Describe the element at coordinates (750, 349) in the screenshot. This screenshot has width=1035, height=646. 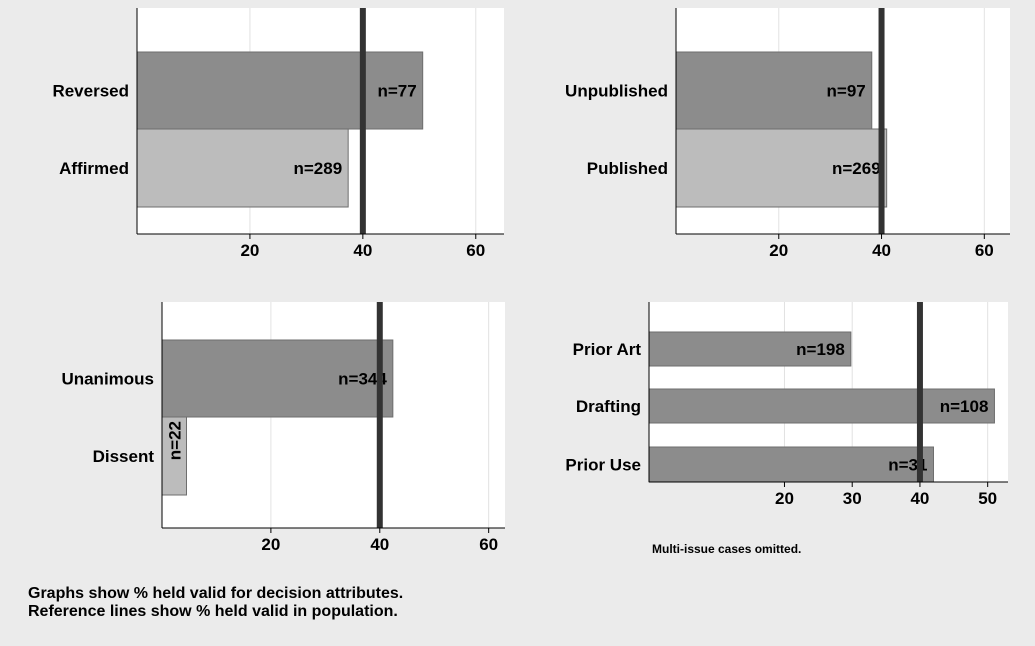
I see `bar-prior-art` at that location.